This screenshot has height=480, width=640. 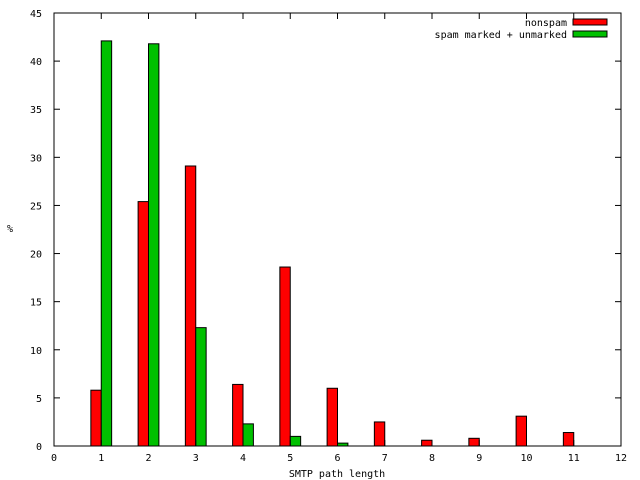 I want to click on y-tick-label: 25, so click(x=36, y=206).